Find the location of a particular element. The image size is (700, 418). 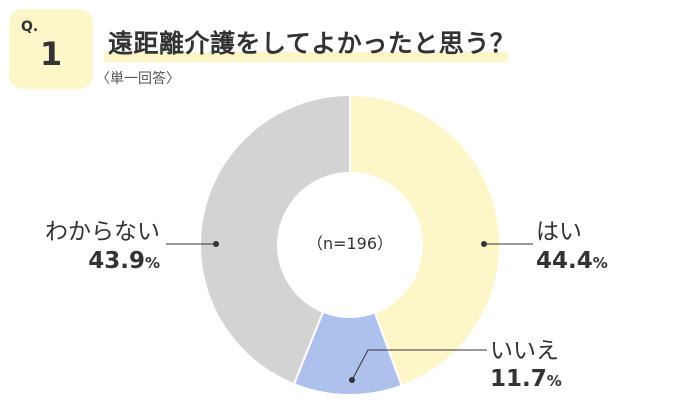

answer-type: 〈単一回答〉 is located at coordinates (138, 79).